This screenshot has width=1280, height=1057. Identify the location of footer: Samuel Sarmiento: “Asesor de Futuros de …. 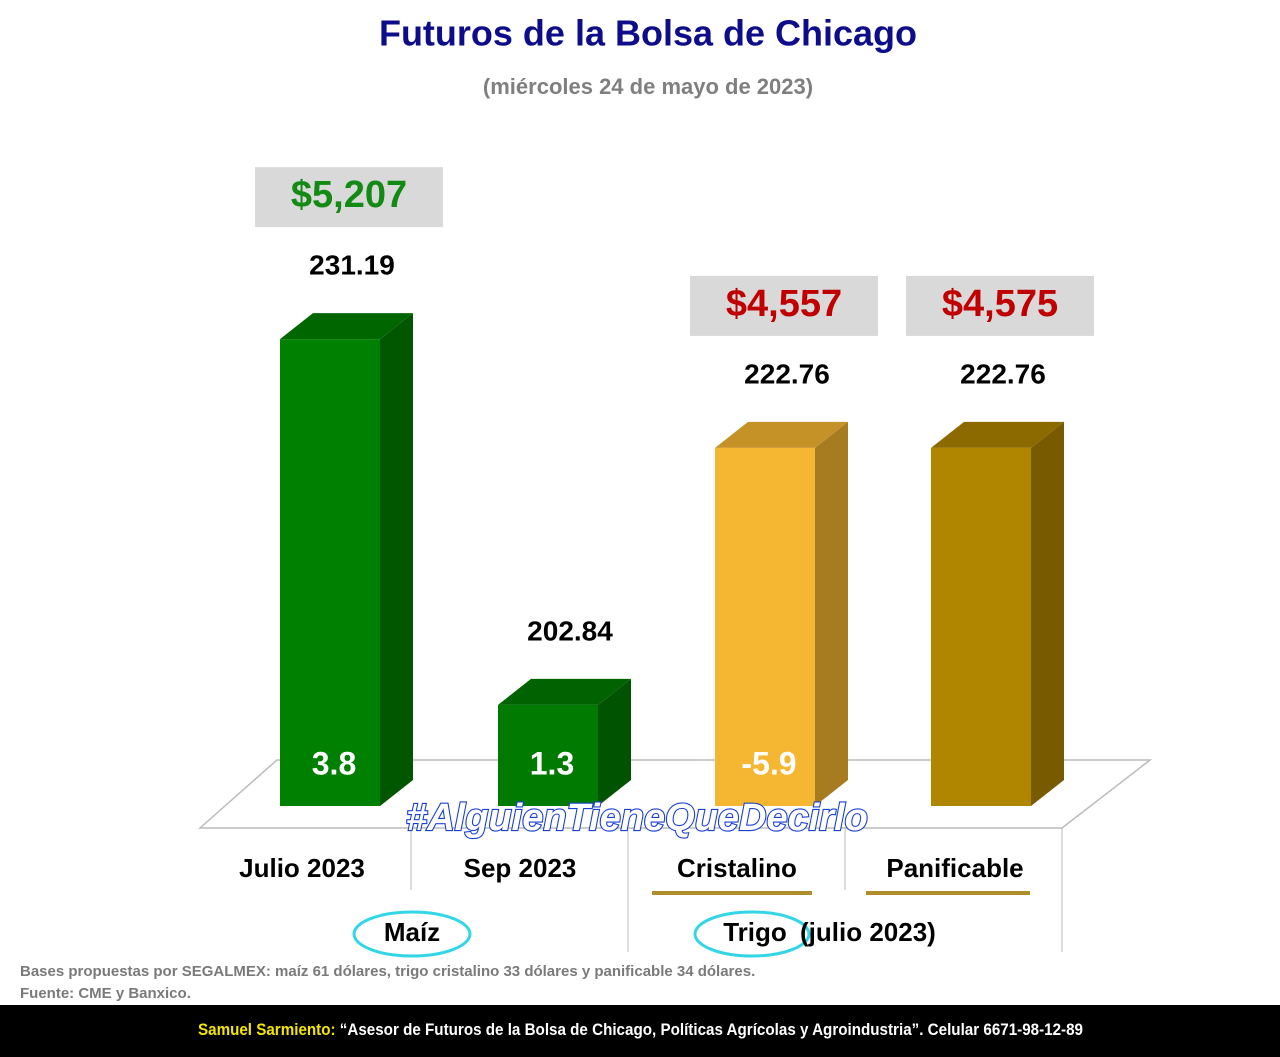
(640, 1029).